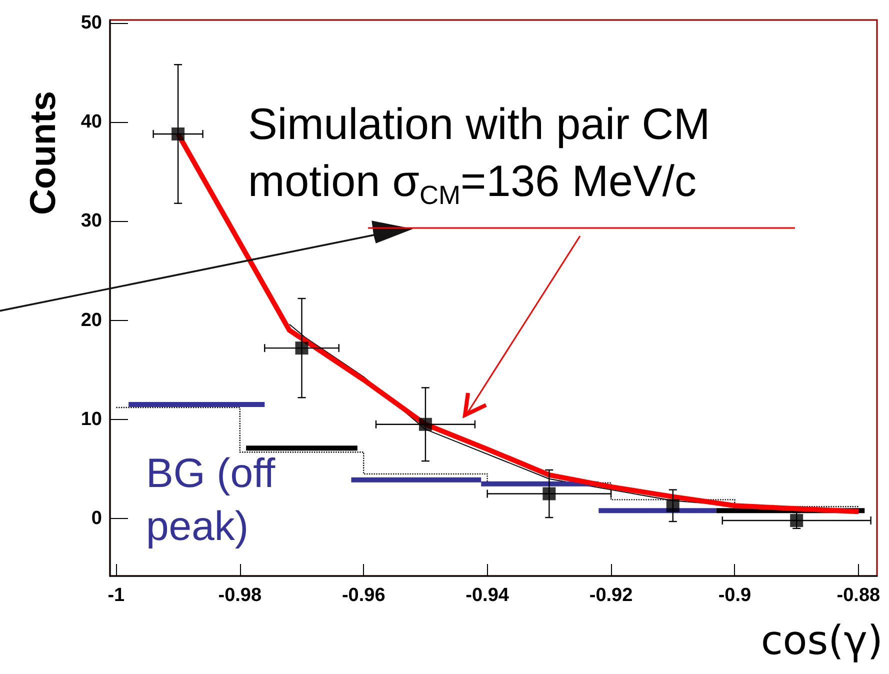  Describe the element at coordinates (611, 595) in the screenshot. I see `x-tick-label: -0.92` at that location.